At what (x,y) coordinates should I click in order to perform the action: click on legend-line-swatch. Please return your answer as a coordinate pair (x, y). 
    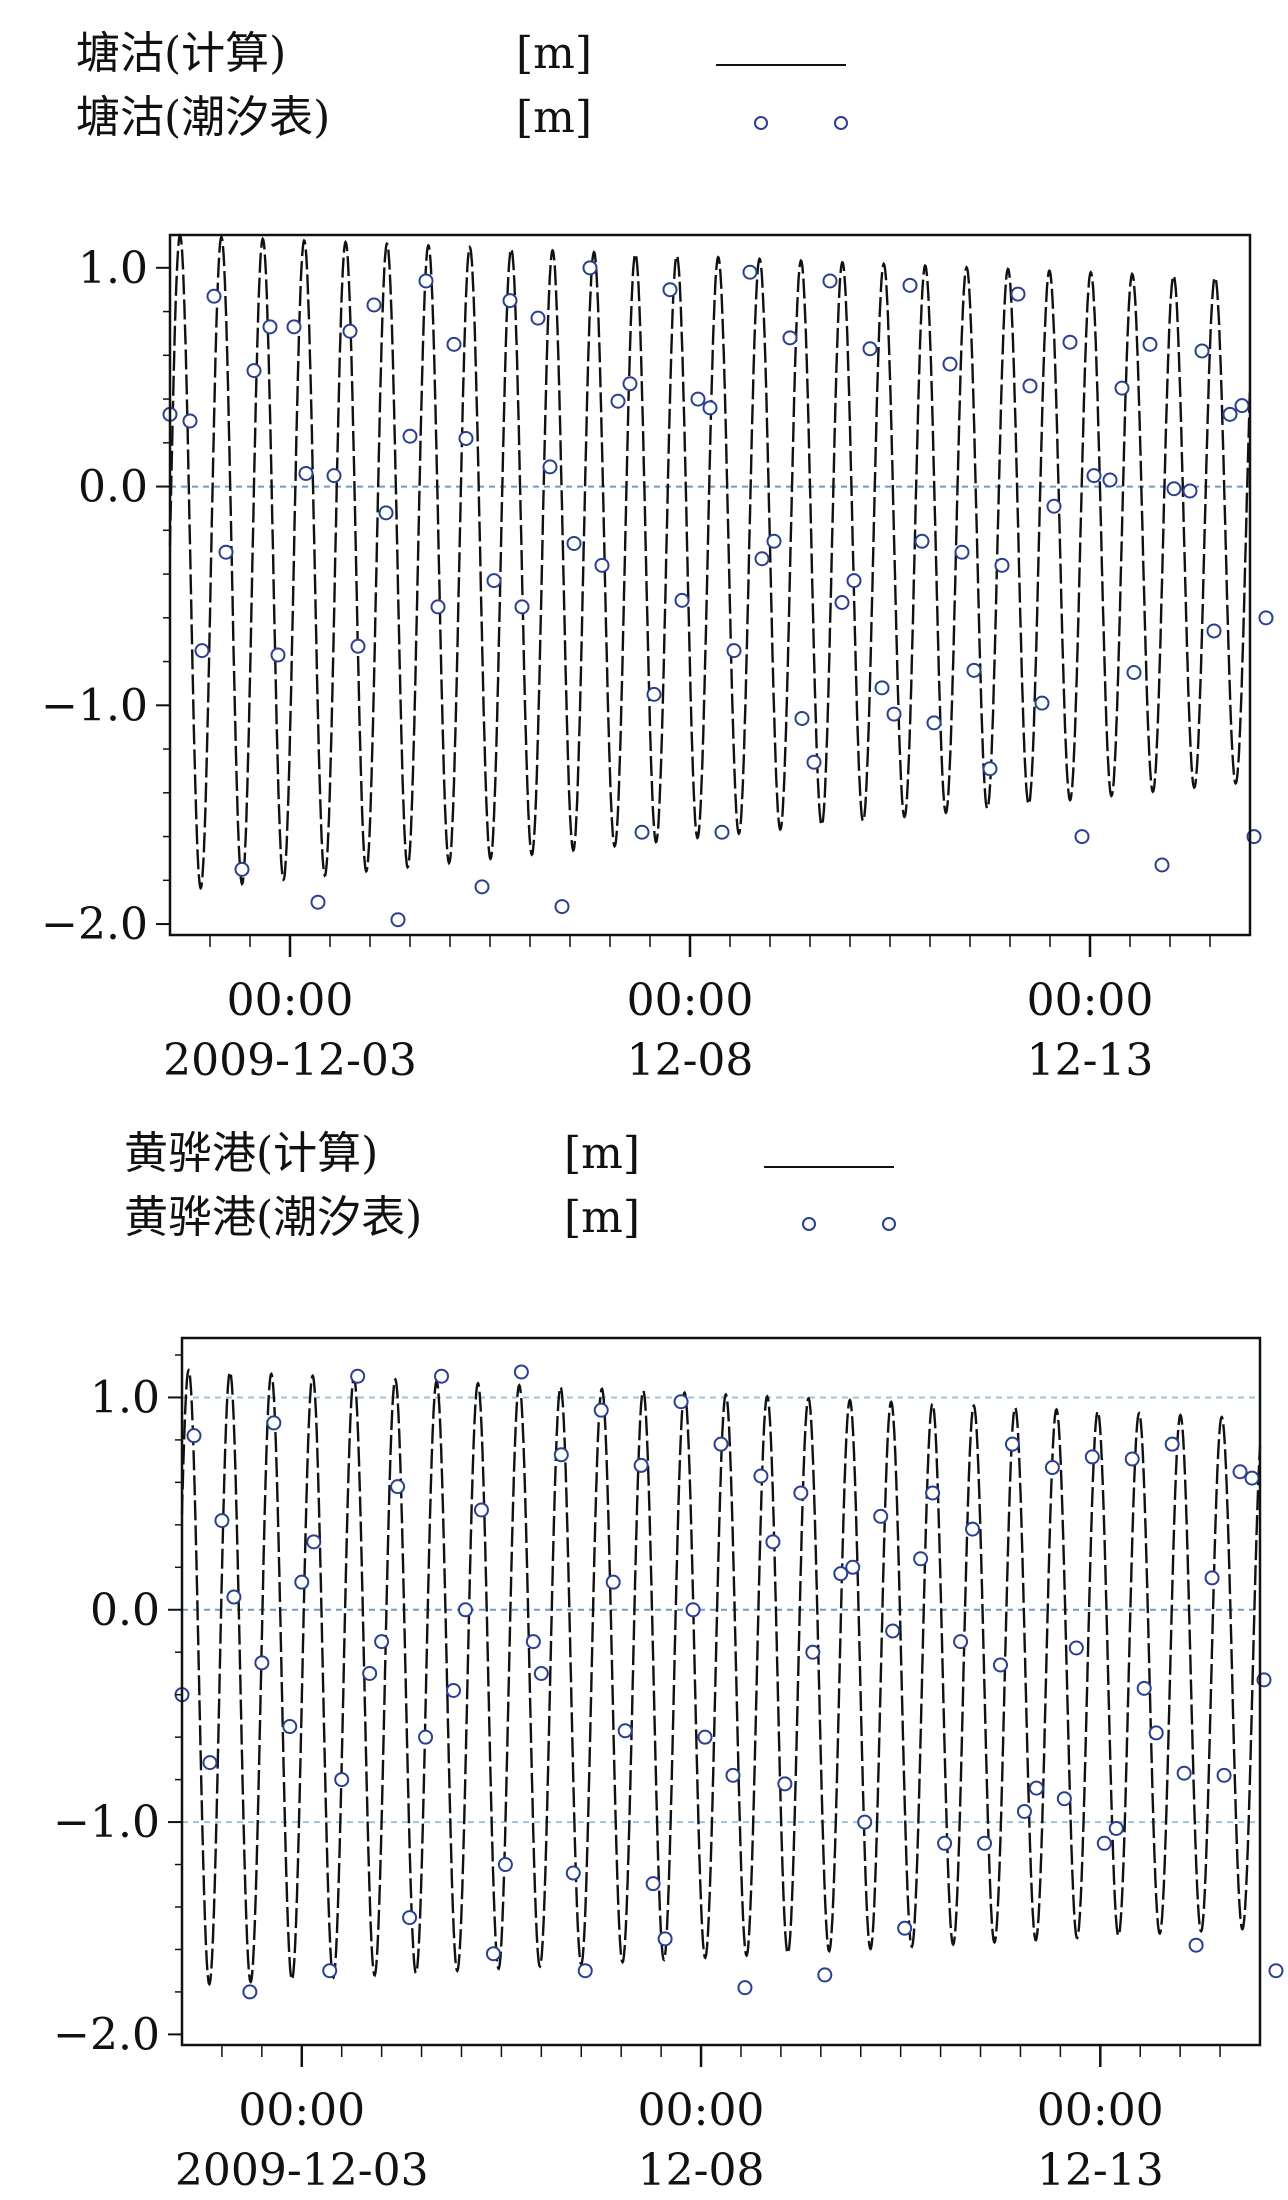
    Looking at the image, I should click on (829, 1167).